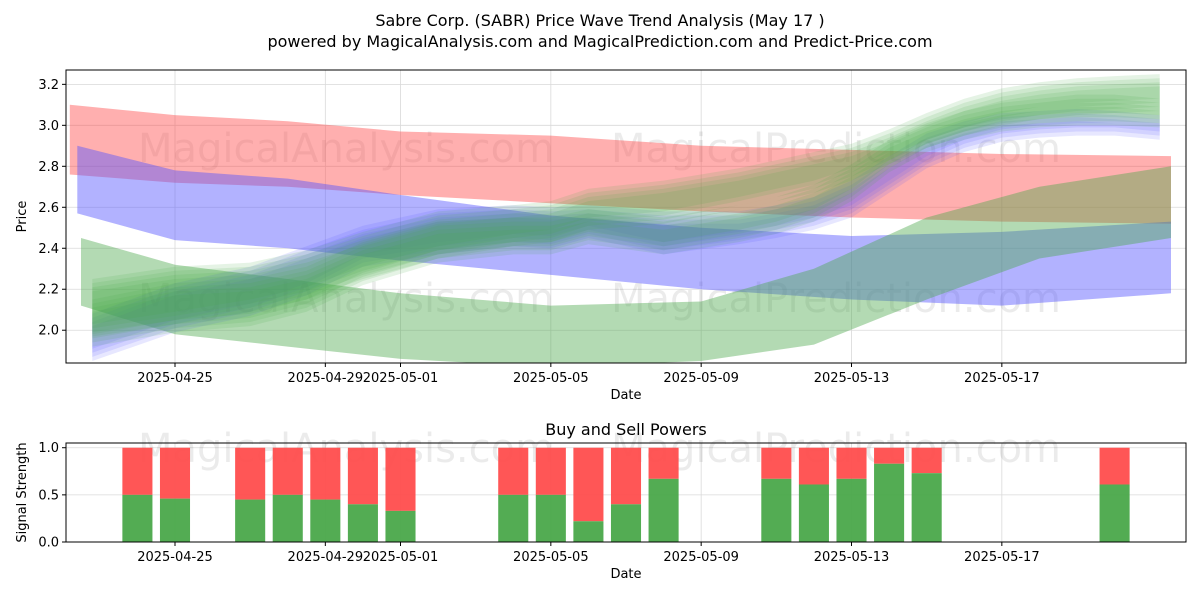 The width and height of the screenshot is (1200, 600). Describe the element at coordinates (48, 290) in the screenshot. I see `y-tick-label: 2.2` at that location.